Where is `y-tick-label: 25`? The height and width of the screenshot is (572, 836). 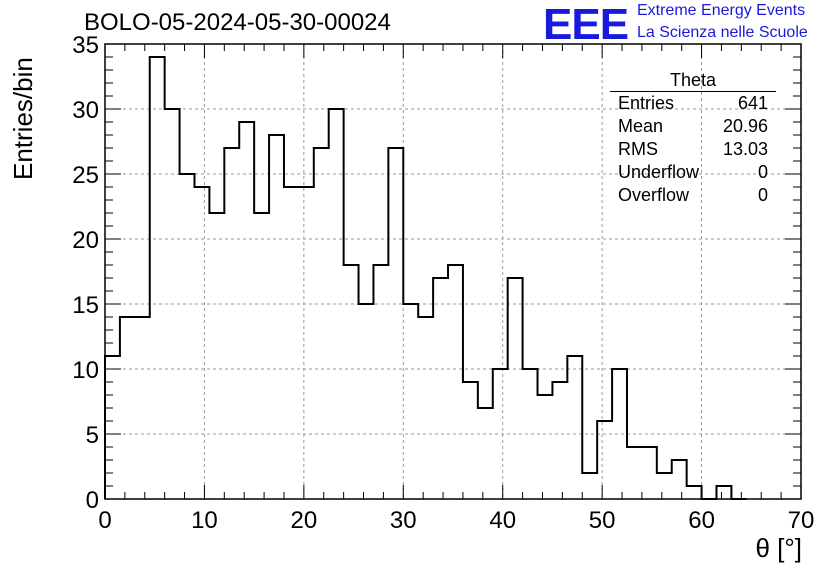
y-tick-label: 25 is located at coordinates (85, 175).